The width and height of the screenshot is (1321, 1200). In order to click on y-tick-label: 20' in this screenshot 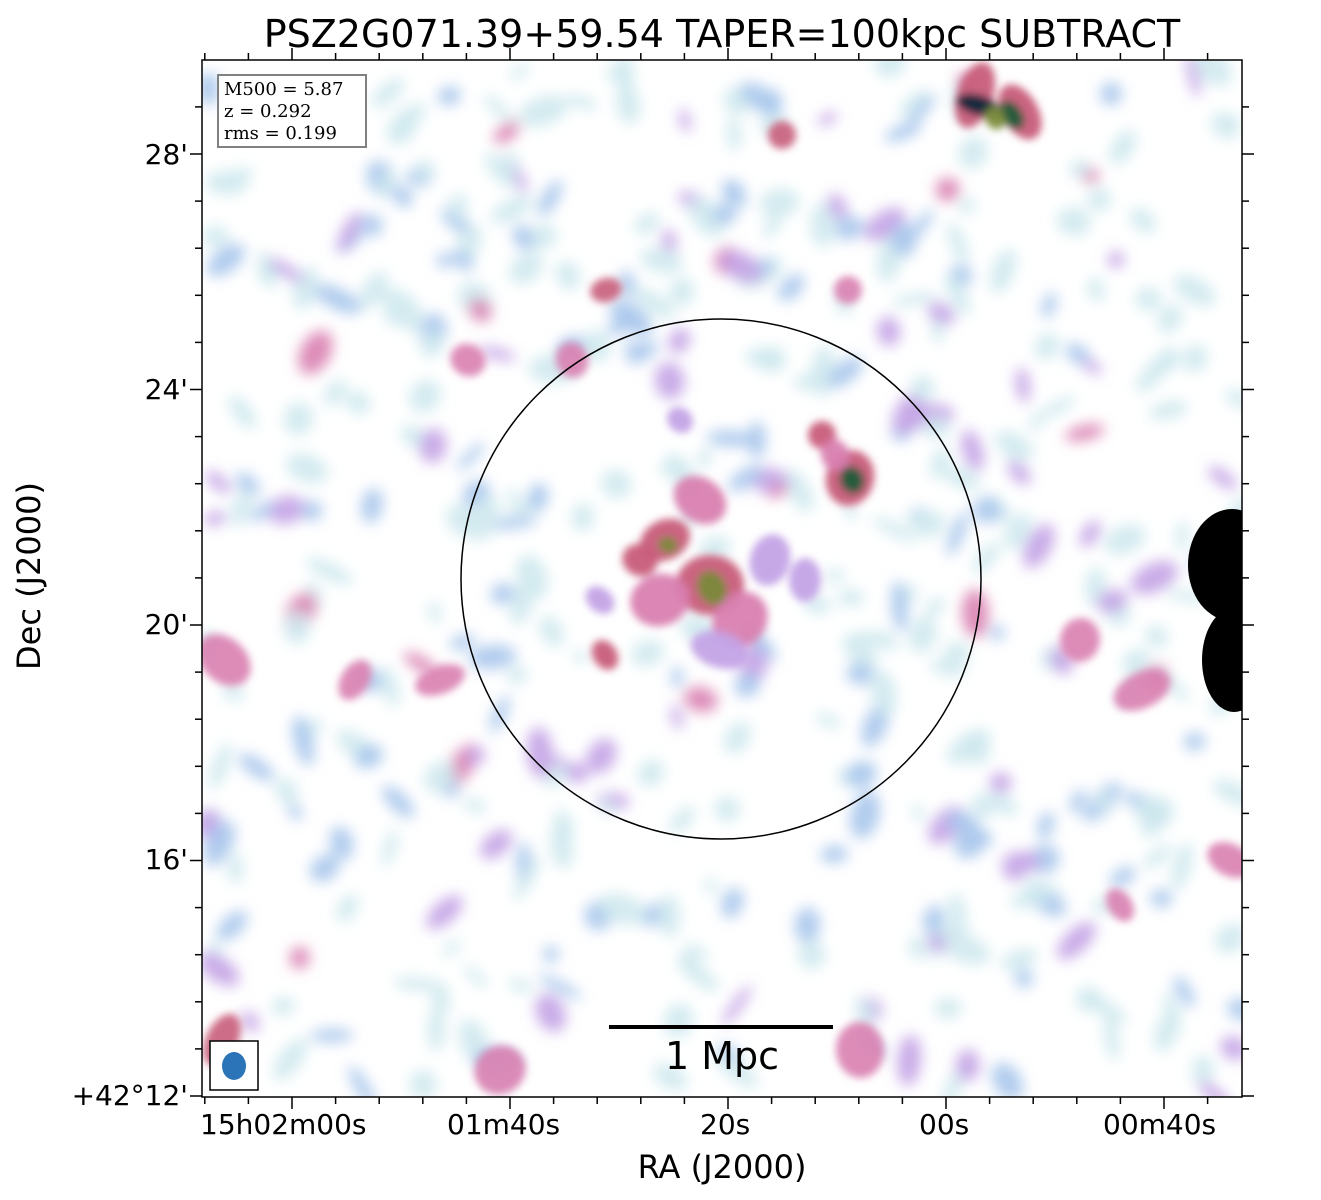, I will do `click(166, 624)`.